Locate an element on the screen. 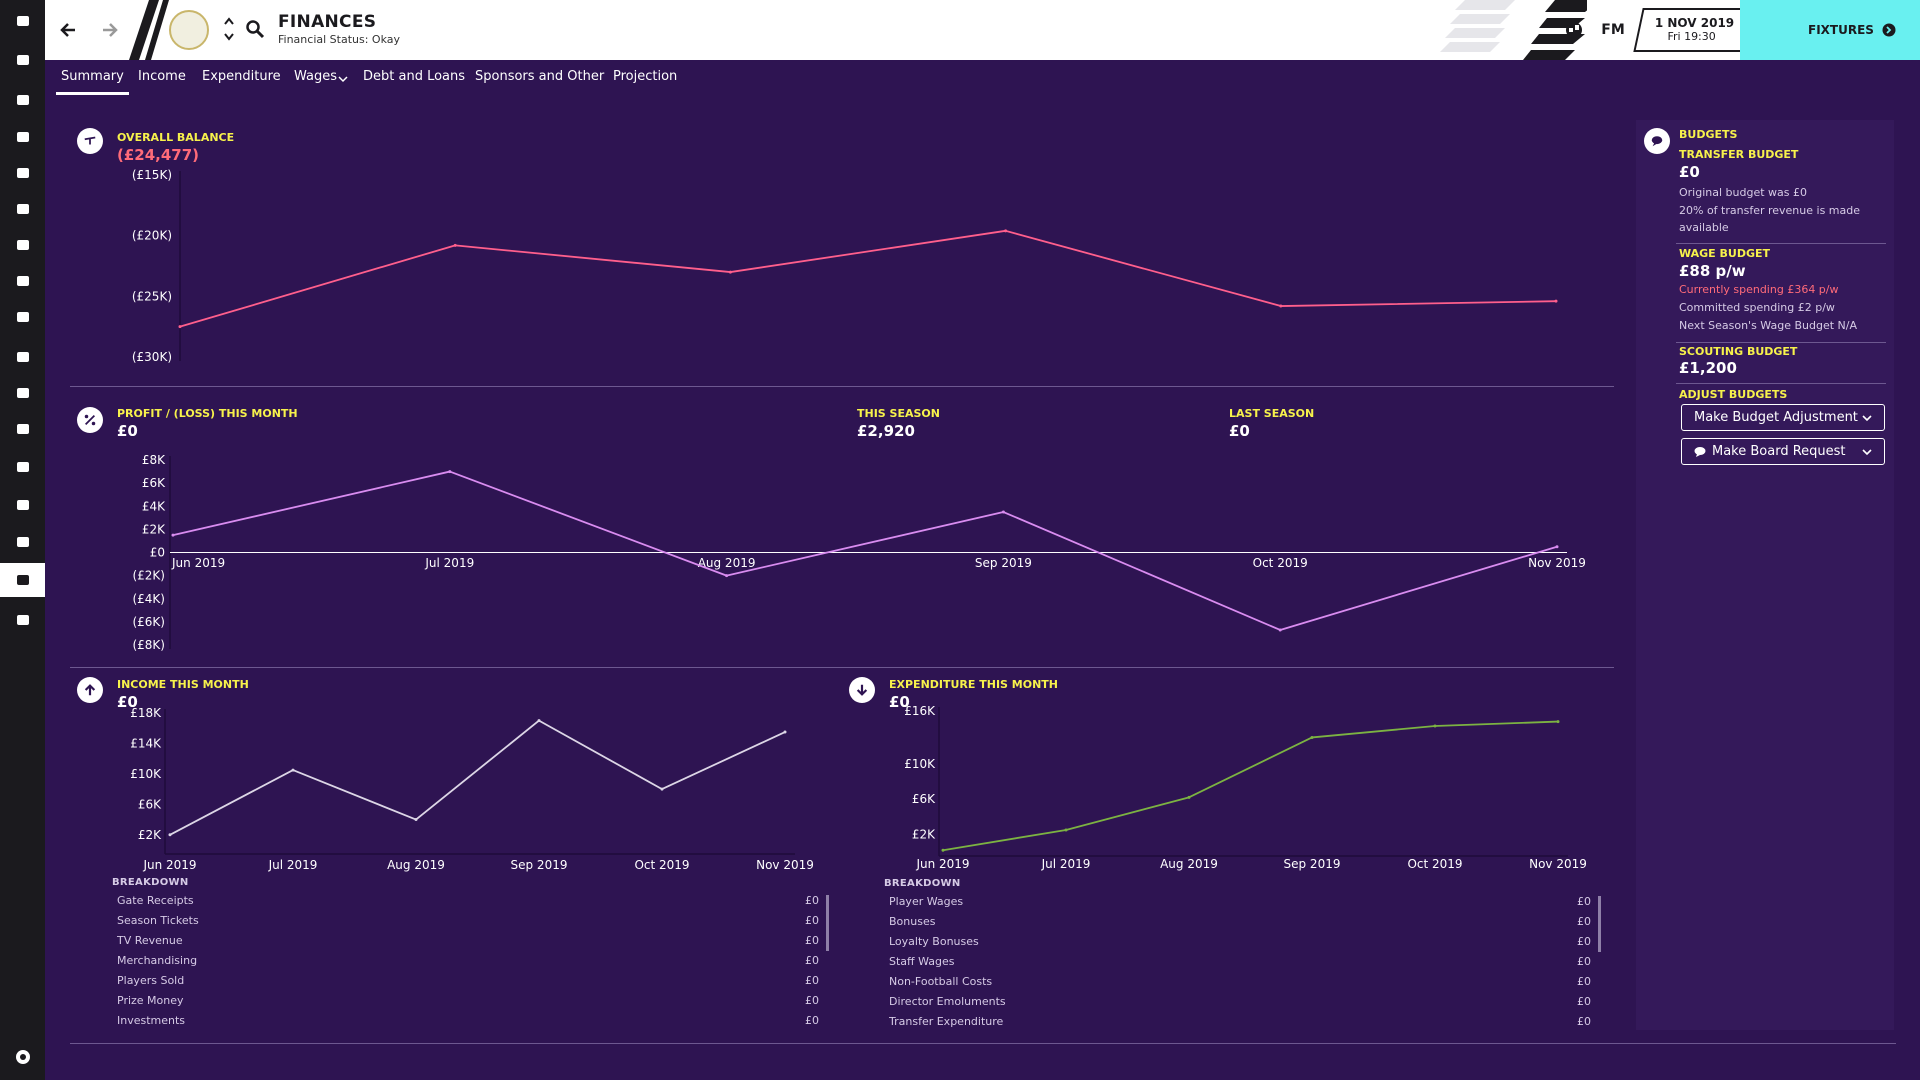  transfer-revenue-note: 20% of transfer revenue is made is located at coordinates (1770, 210).